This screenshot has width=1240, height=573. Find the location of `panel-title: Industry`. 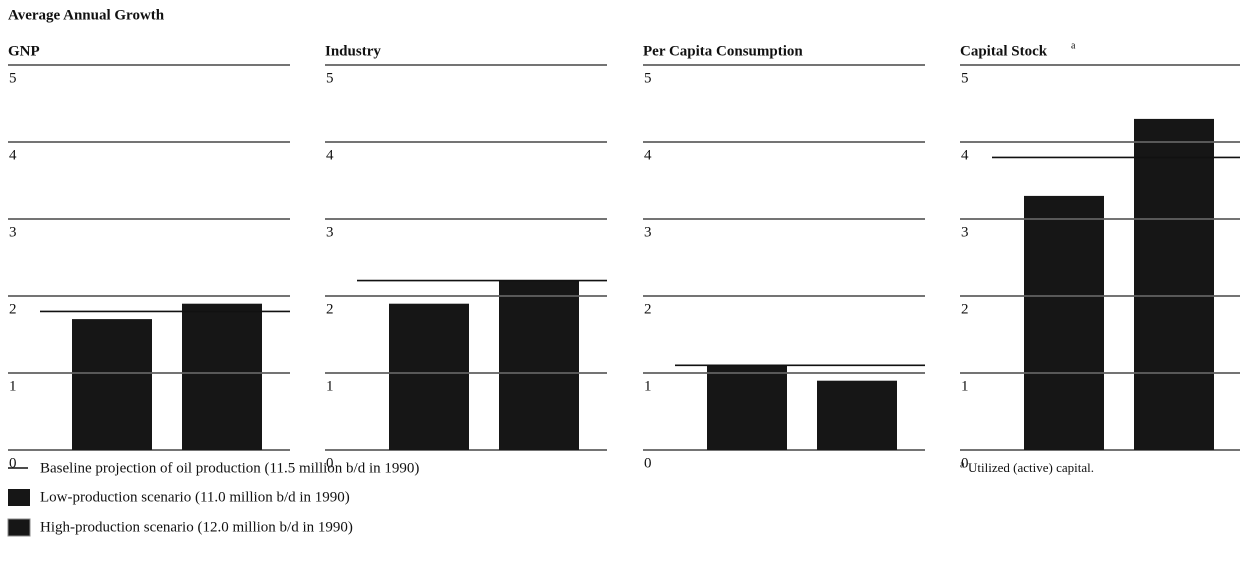

panel-title: Industry is located at coordinates (353, 51).